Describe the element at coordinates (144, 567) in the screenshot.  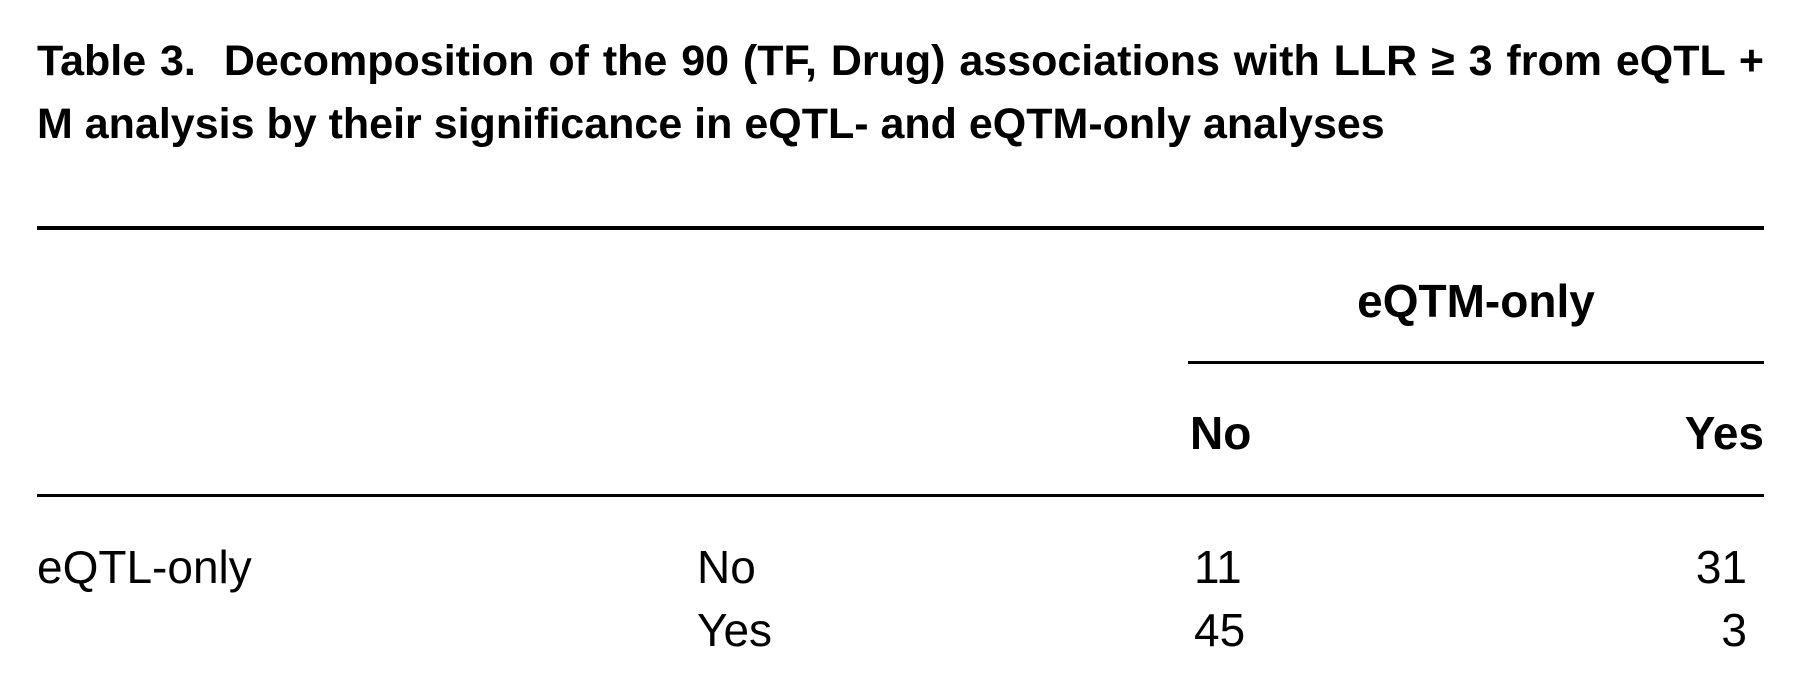
I see `row-group-label: eQTL-only` at that location.